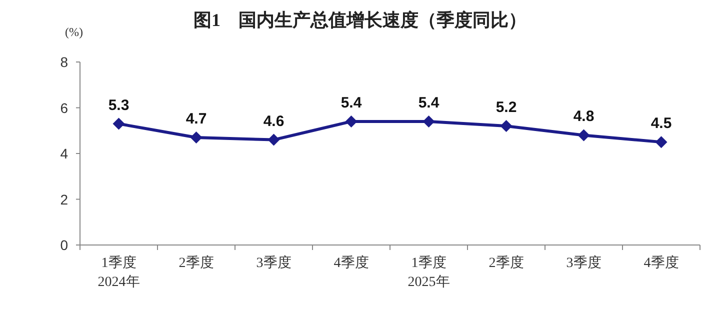 The height and width of the screenshot is (333, 720). I want to click on y-tick-label: 4, so click(64, 154).